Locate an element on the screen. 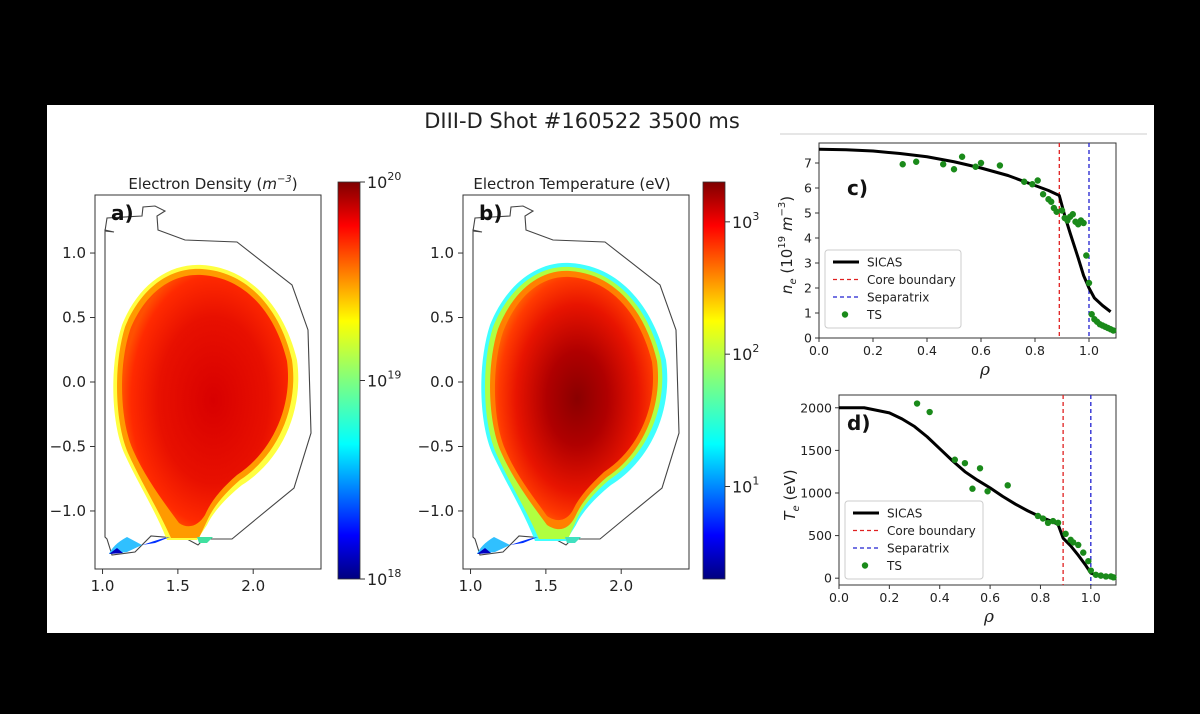 The height and width of the screenshot is (714, 1200). chart-b-xtick-label: 1.5 is located at coordinates (546, 586).